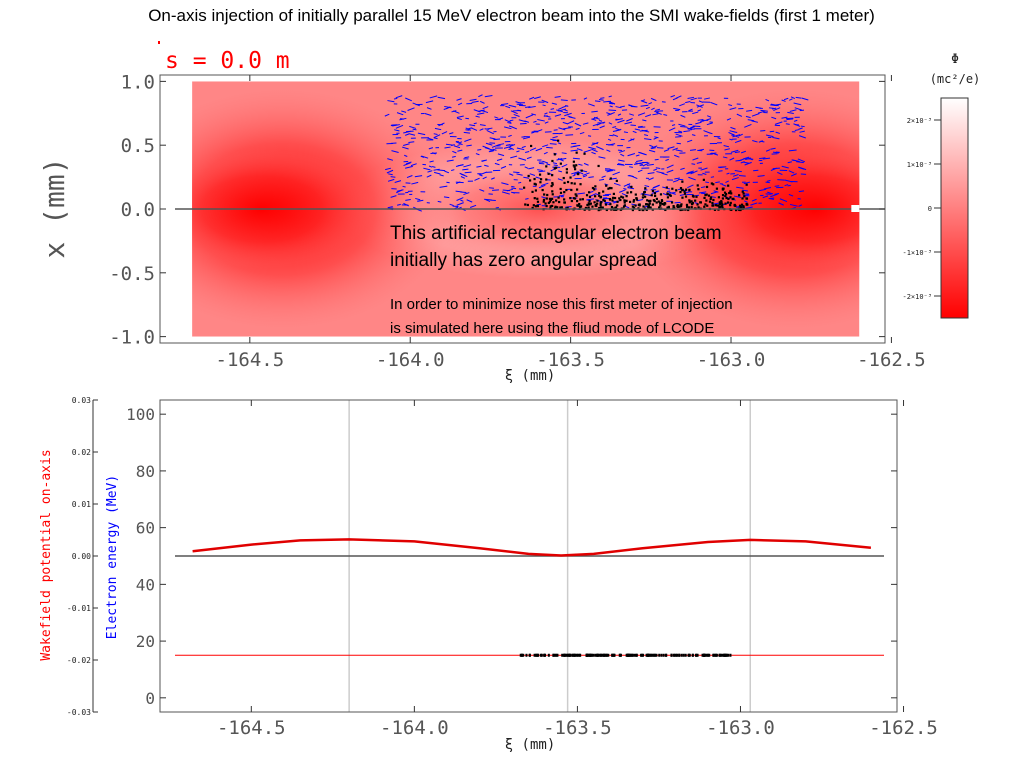 The height and width of the screenshot is (767, 1023). I want to click on colorbar-tick-label: 0, so click(930, 209).